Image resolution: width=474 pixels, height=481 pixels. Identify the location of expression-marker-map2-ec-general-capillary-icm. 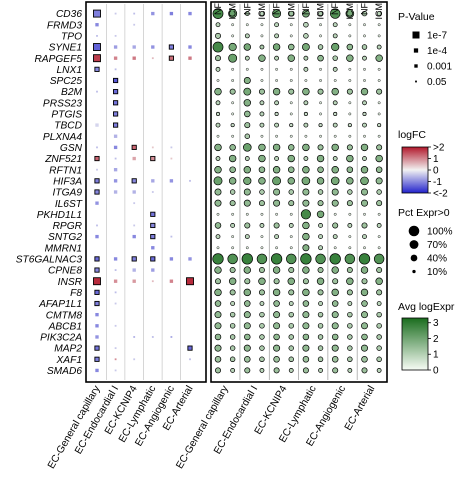
(232, 348).